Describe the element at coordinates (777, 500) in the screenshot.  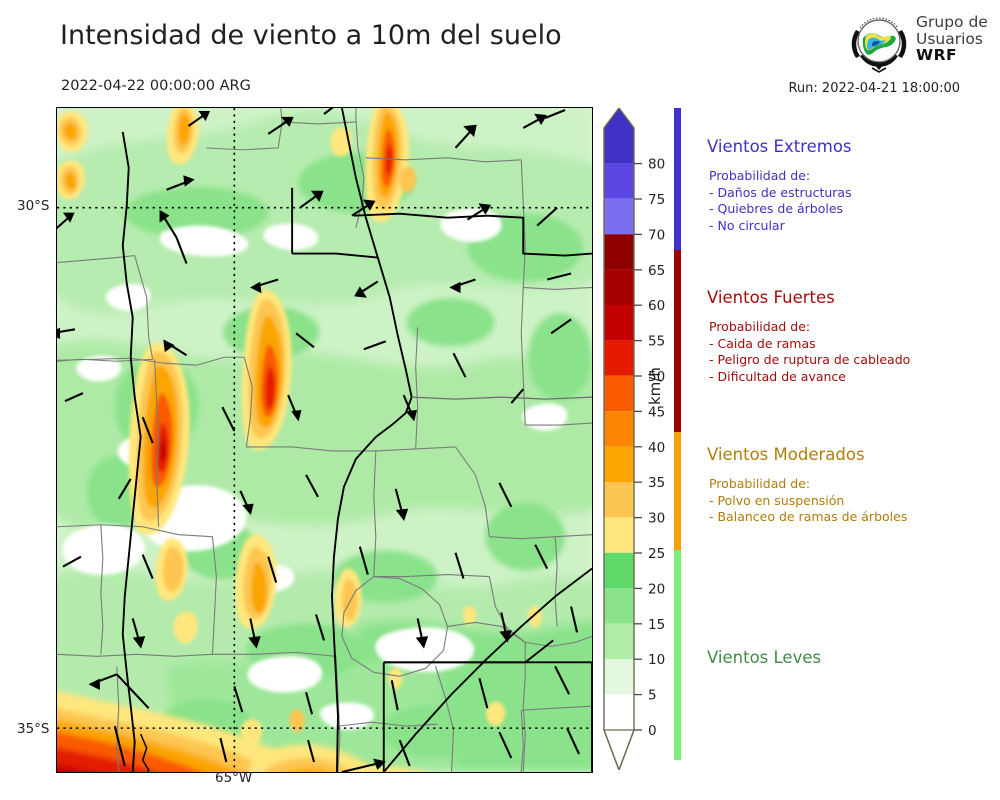
I see `legend-moderados-item-0: - Polvo en suspensión` at that location.